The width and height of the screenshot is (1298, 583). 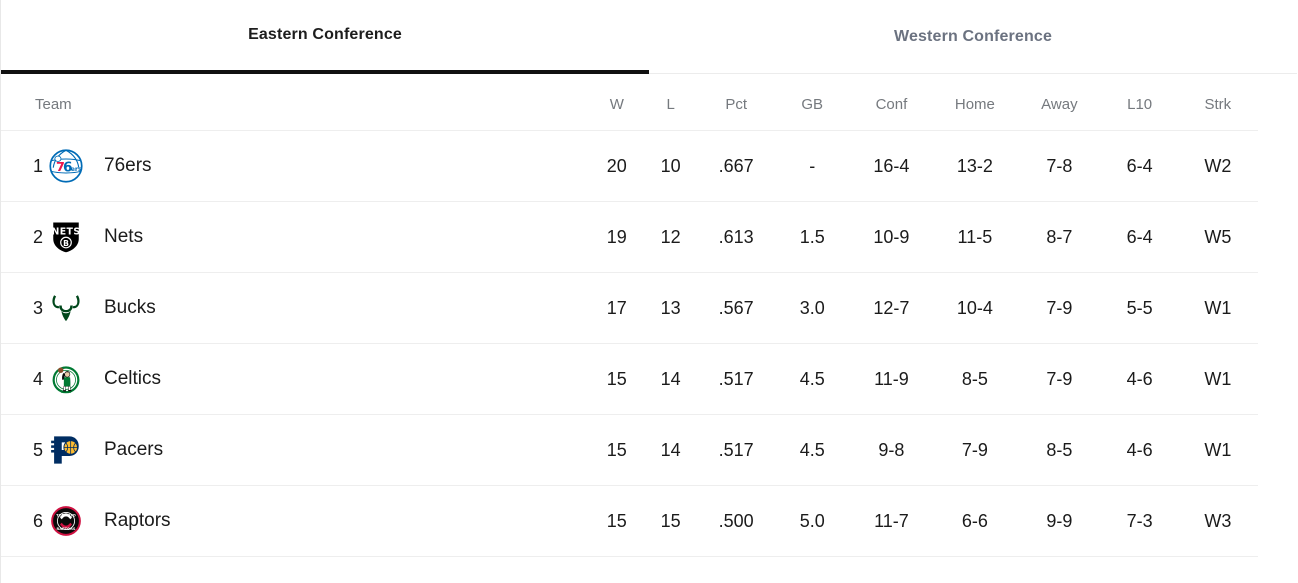 I want to click on cell-streak: W5, so click(x=1217, y=237).